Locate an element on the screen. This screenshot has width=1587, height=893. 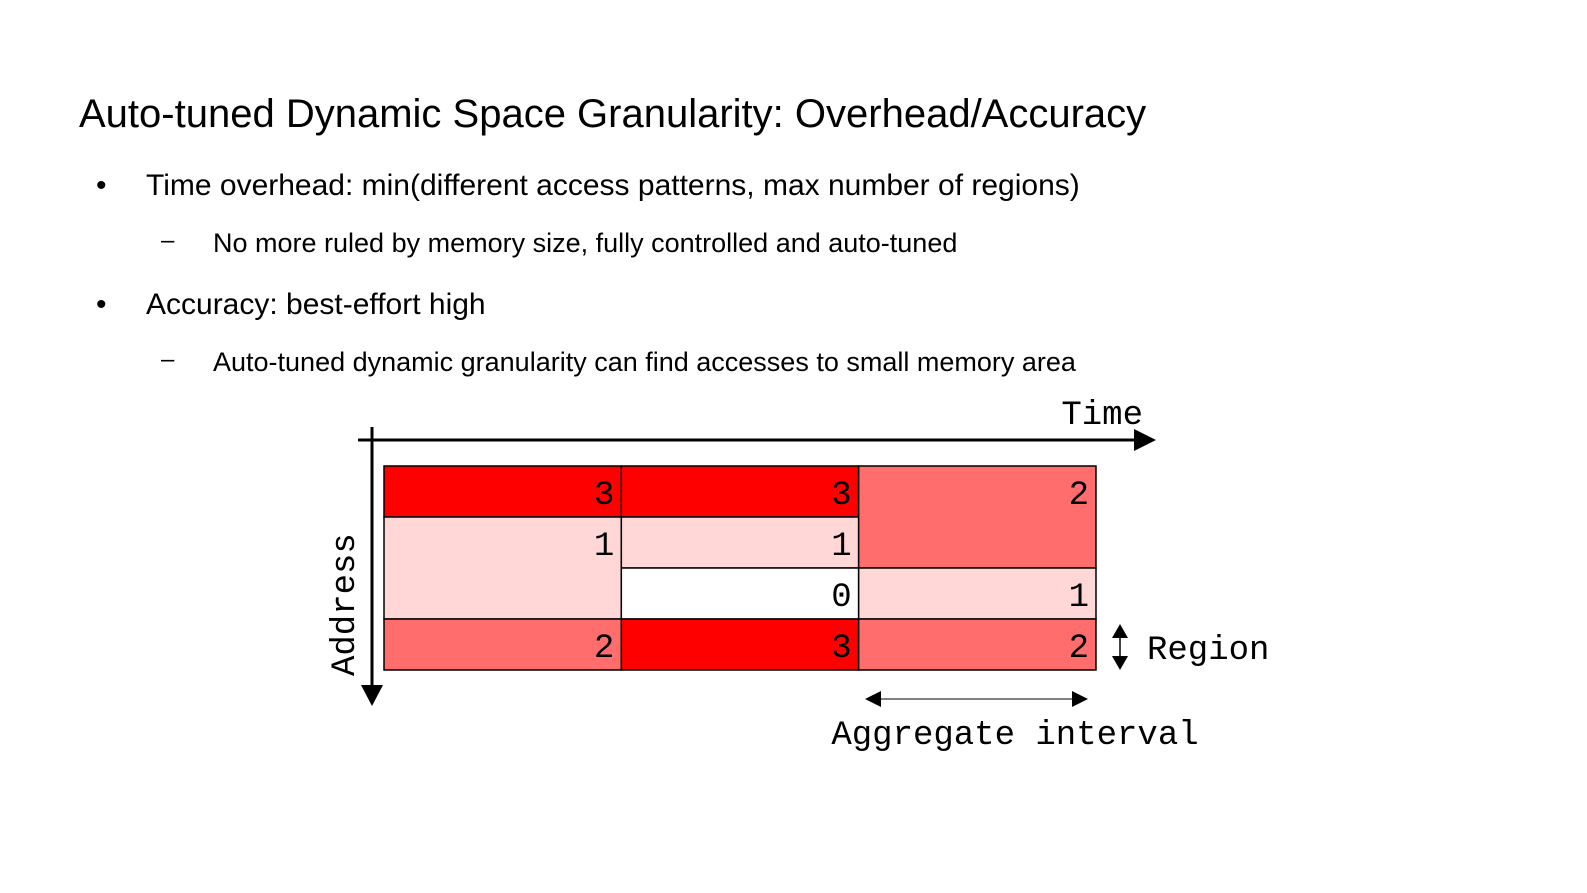
aggregate-interval-indicator: Aggregate interval is located at coordinates (1015, 723).